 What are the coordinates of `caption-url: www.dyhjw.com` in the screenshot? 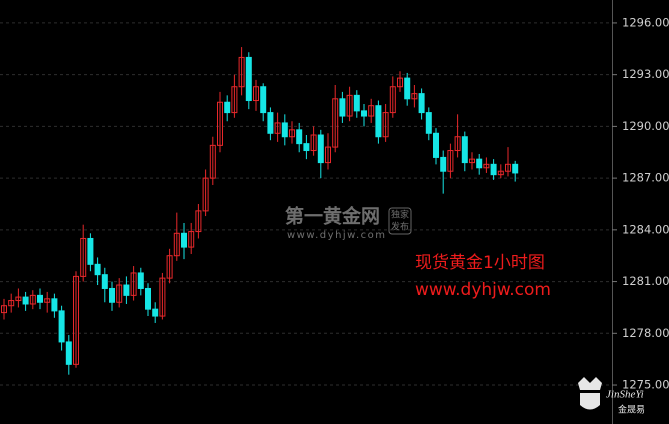 It's located at (483, 290).